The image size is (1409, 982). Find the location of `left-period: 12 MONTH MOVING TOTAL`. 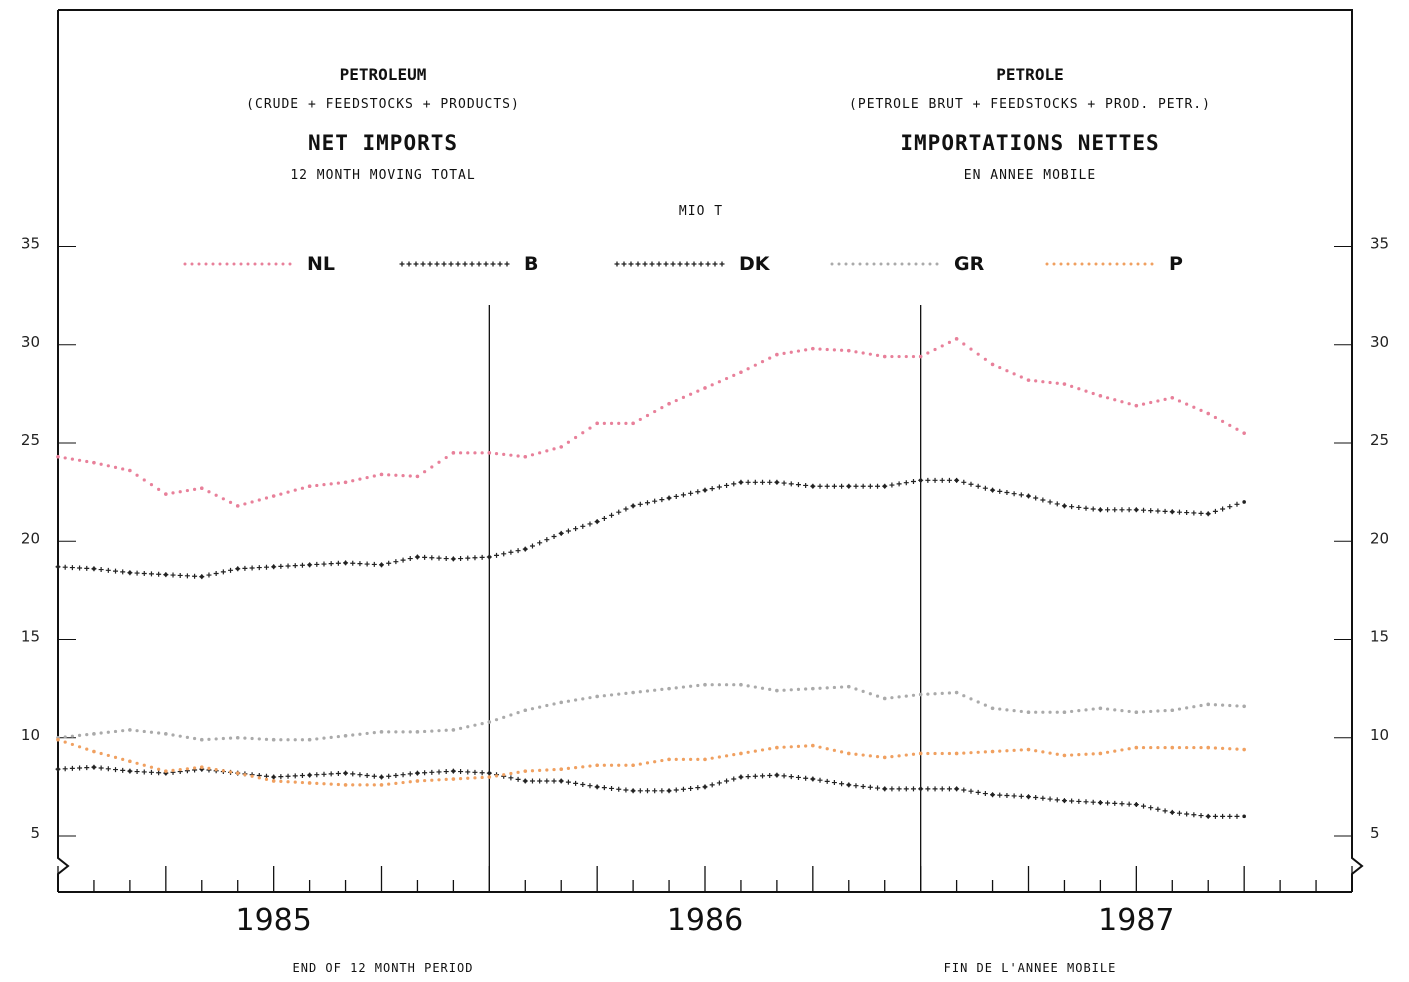

left-period: 12 MONTH MOVING TOTAL is located at coordinates (382, 175).